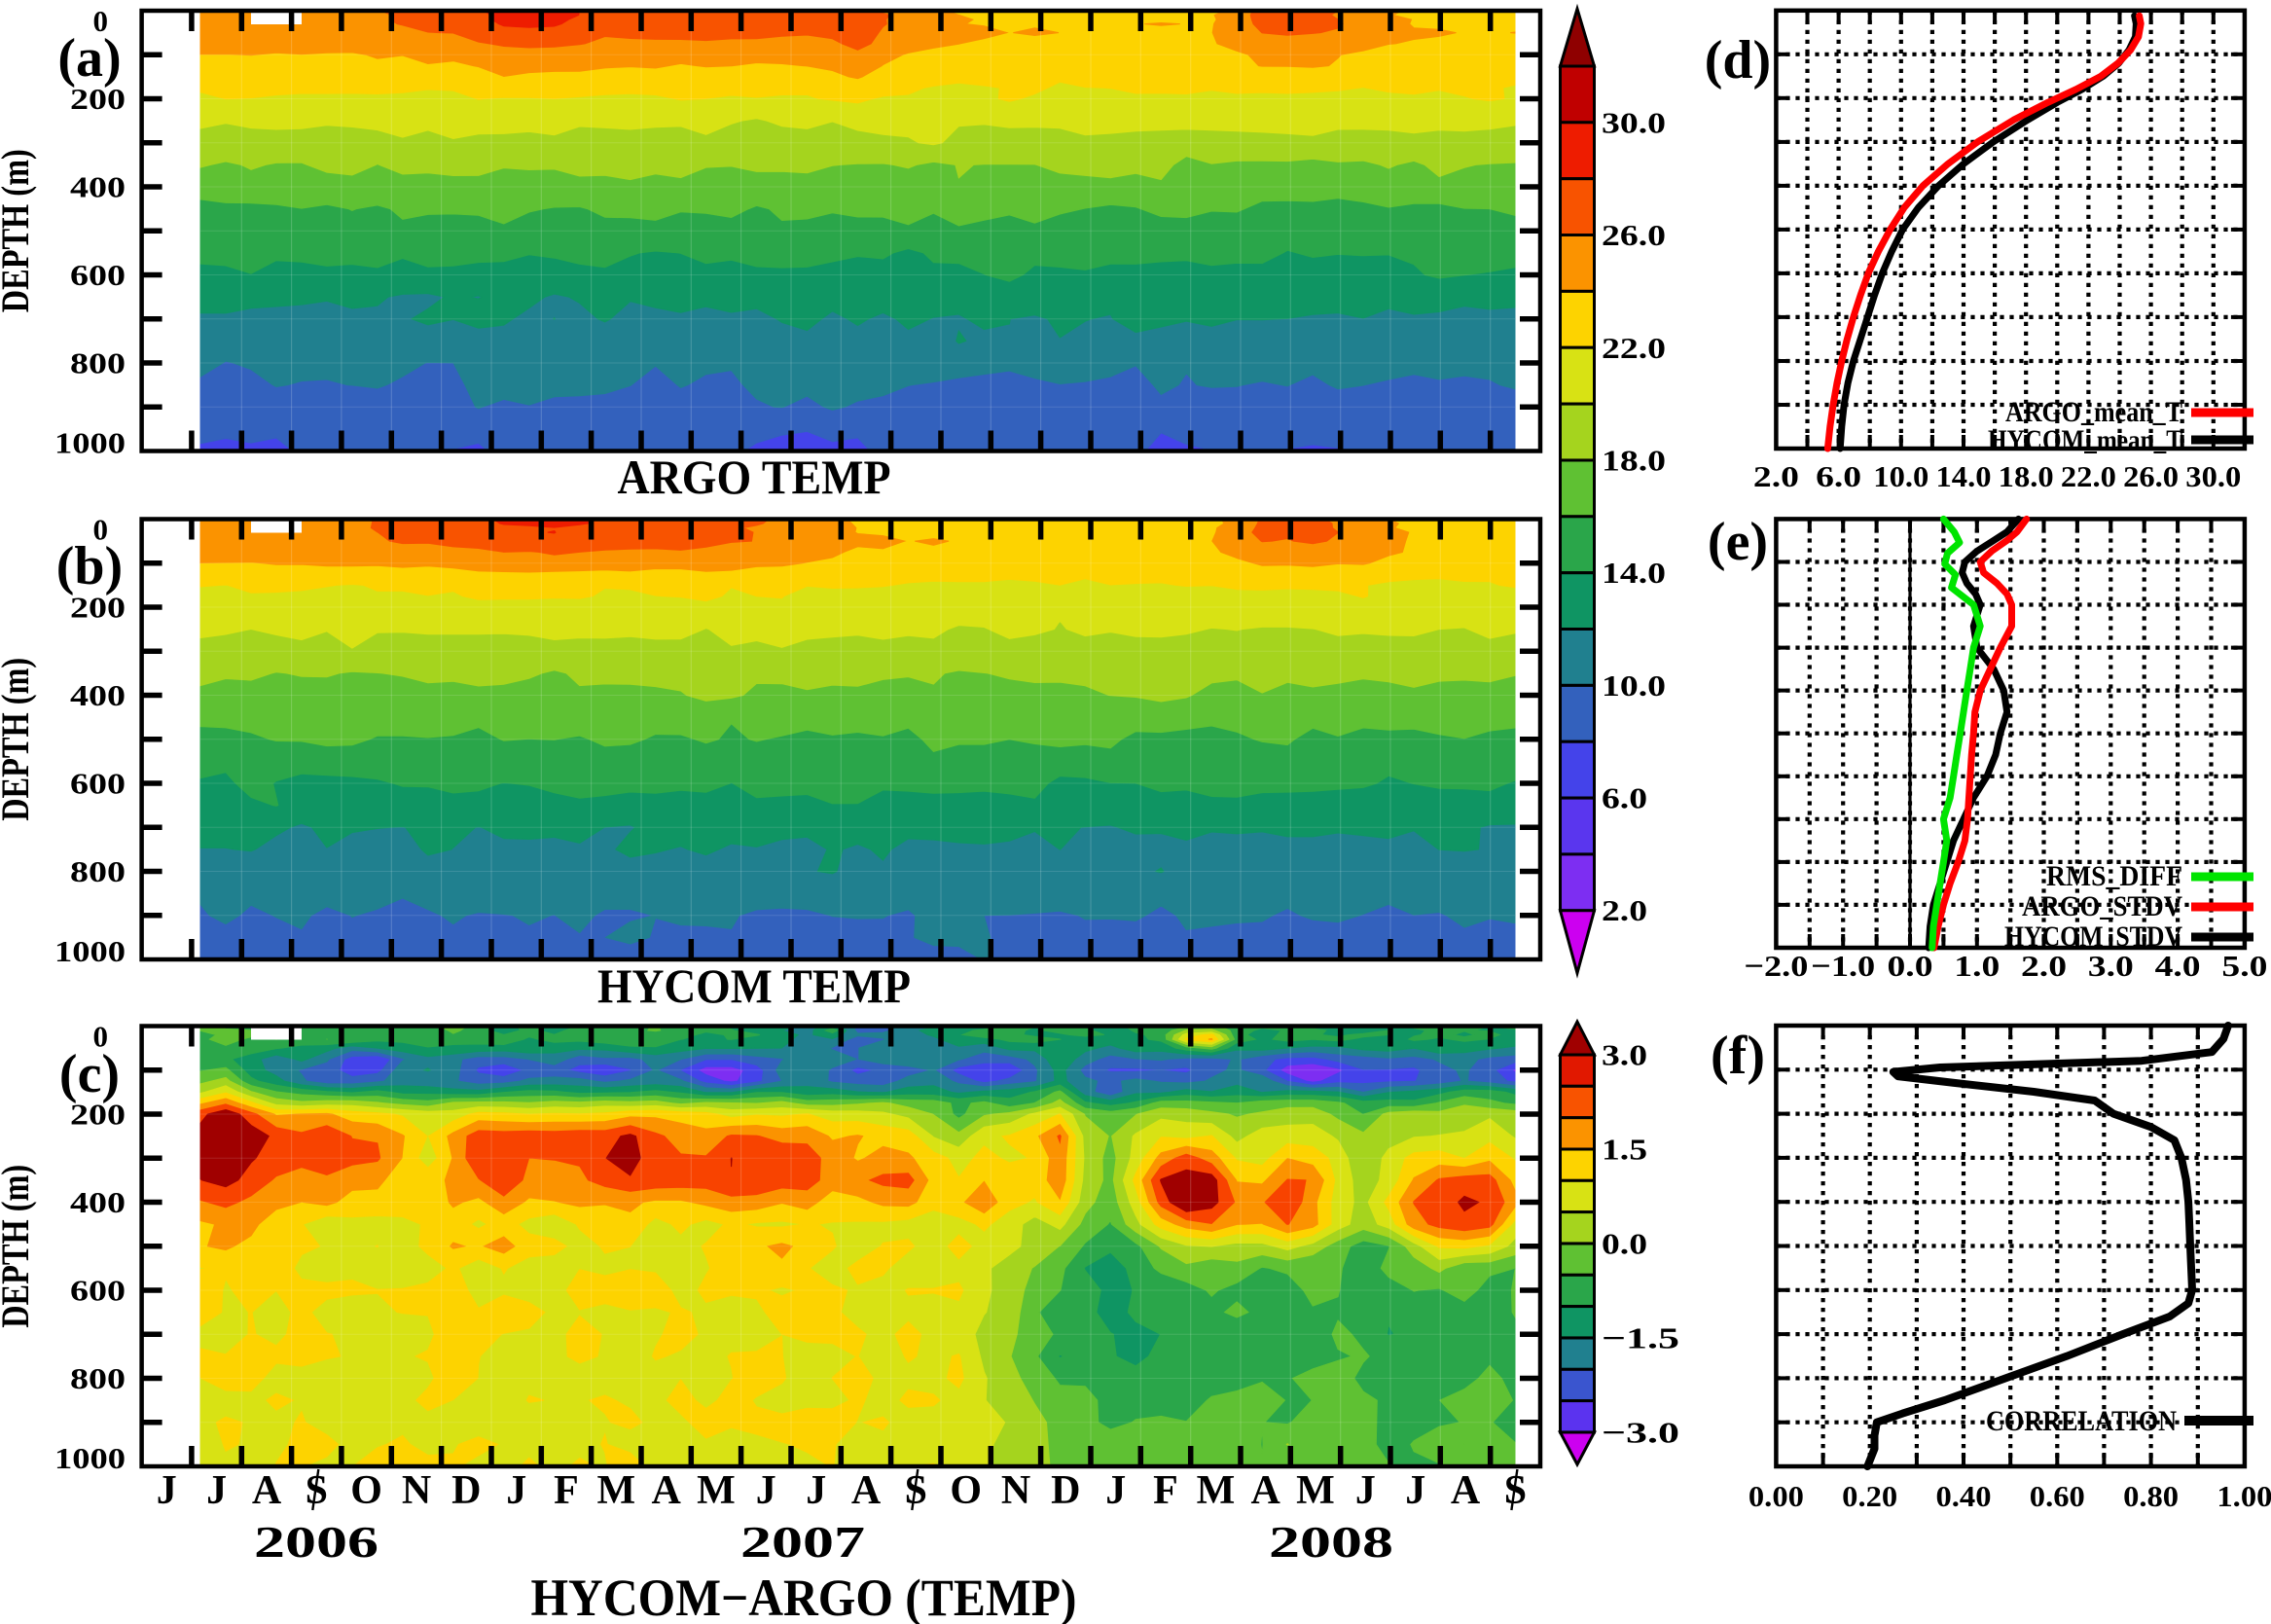 This screenshot has width=2271, height=1624. What do you see at coordinates (2178, 966) in the screenshot?
I see `svg-text: 4.0` at bounding box center [2178, 966].